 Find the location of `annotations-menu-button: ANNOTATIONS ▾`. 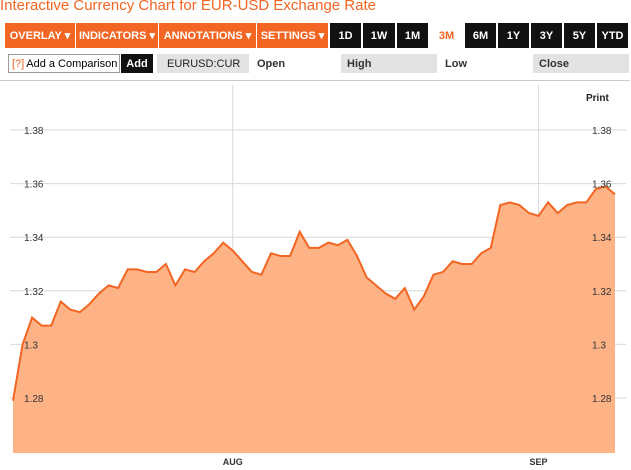

annotations-menu-button: ANNOTATIONS ▾ is located at coordinates (207, 35).